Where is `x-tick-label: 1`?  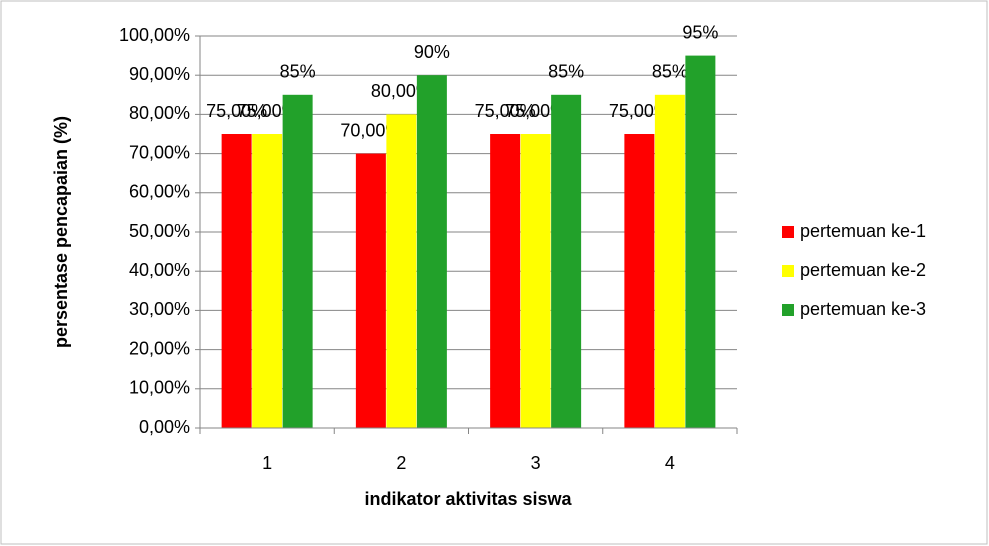
x-tick-label: 1 is located at coordinates (267, 463).